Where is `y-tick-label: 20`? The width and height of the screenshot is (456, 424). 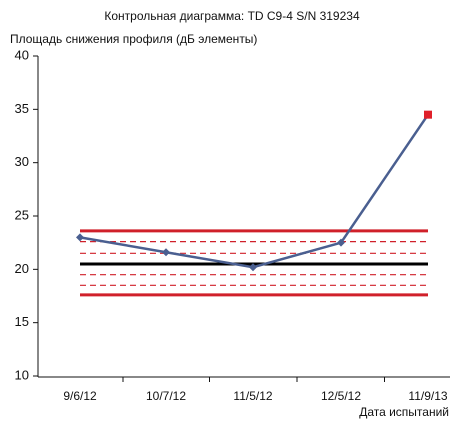
y-tick-label: 20 is located at coordinates (22, 268).